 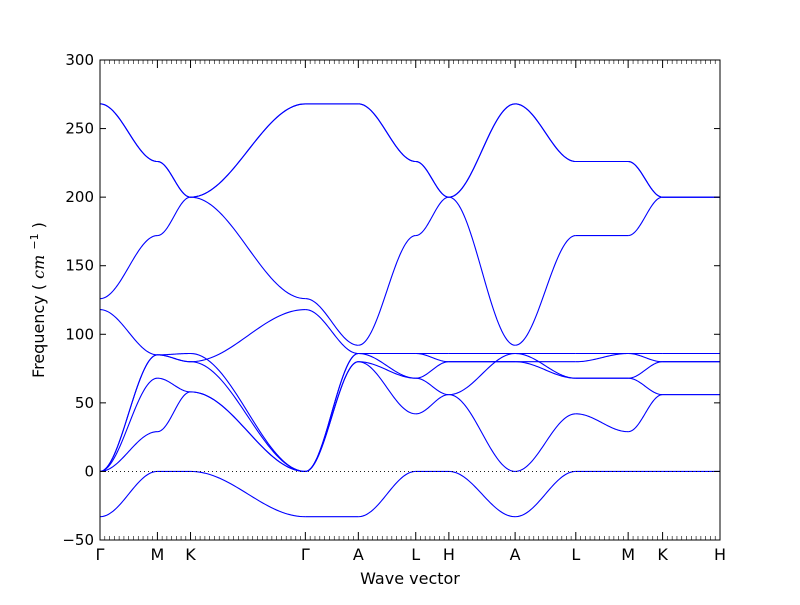 What do you see at coordinates (79, 60) in the screenshot?
I see `y-tick-label: 300` at bounding box center [79, 60].